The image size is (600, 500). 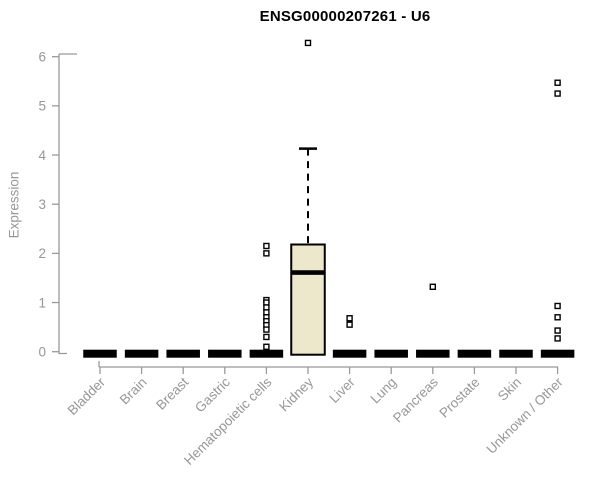 I want to click on x-tick-label: Prostate, so click(x=459, y=398).